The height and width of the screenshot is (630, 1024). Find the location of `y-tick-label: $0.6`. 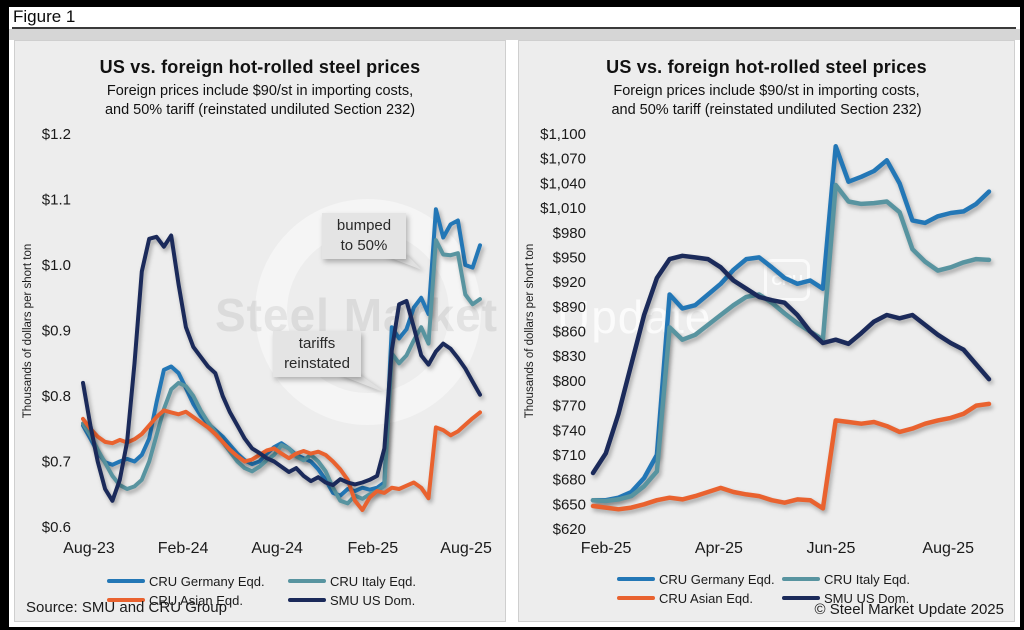

y-tick-label: $0.6 is located at coordinates (56, 527).